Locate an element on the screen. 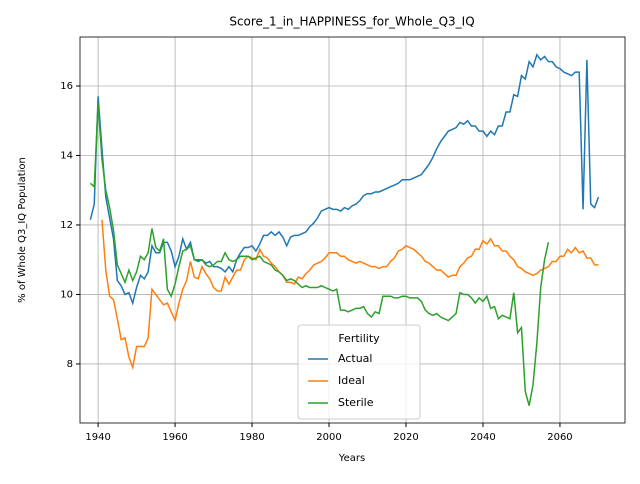 The height and width of the screenshot is (484, 640). y-tick-label: 14 is located at coordinates (66, 155).